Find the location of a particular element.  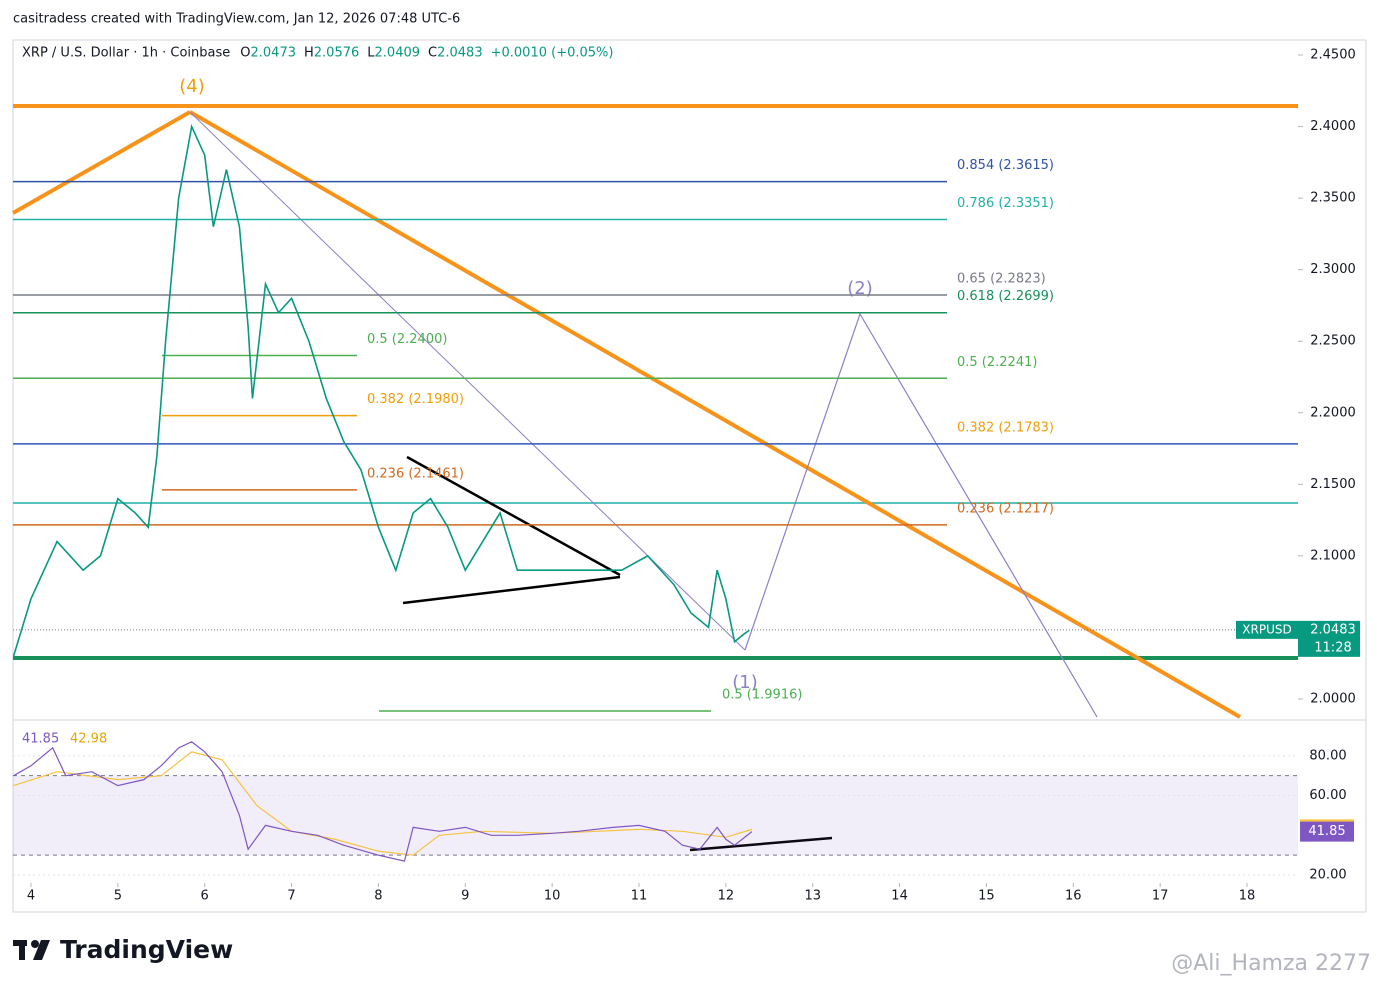

rsi-legend: 42.98 is located at coordinates (88, 739).